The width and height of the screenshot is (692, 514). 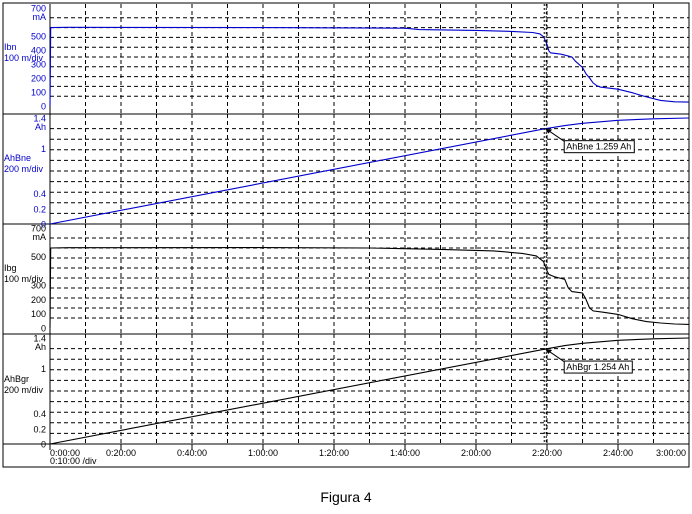 What do you see at coordinates (10, 268) in the screenshot?
I see `channel-name-label: Ibg` at bounding box center [10, 268].